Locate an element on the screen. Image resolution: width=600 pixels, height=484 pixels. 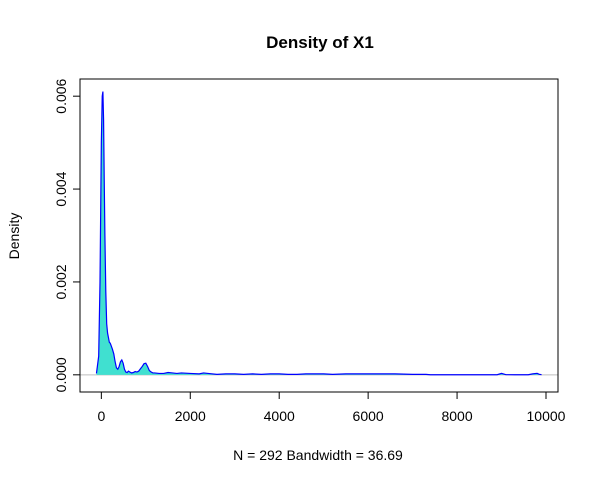
x-axis: 0 2000 4000 6000 8000 10000 is located at coordinates (331, 407).